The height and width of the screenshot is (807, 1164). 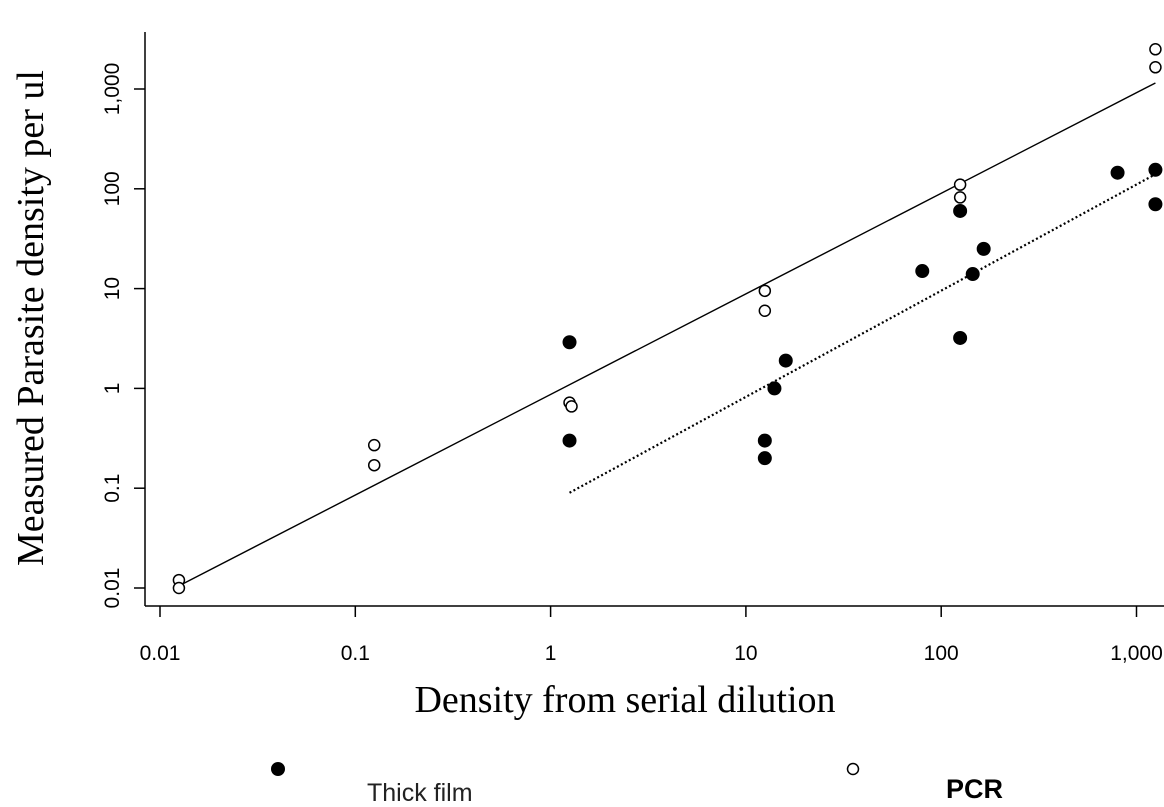 What do you see at coordinates (853, 769) in the screenshot?
I see `legend-marker-pcr` at bounding box center [853, 769].